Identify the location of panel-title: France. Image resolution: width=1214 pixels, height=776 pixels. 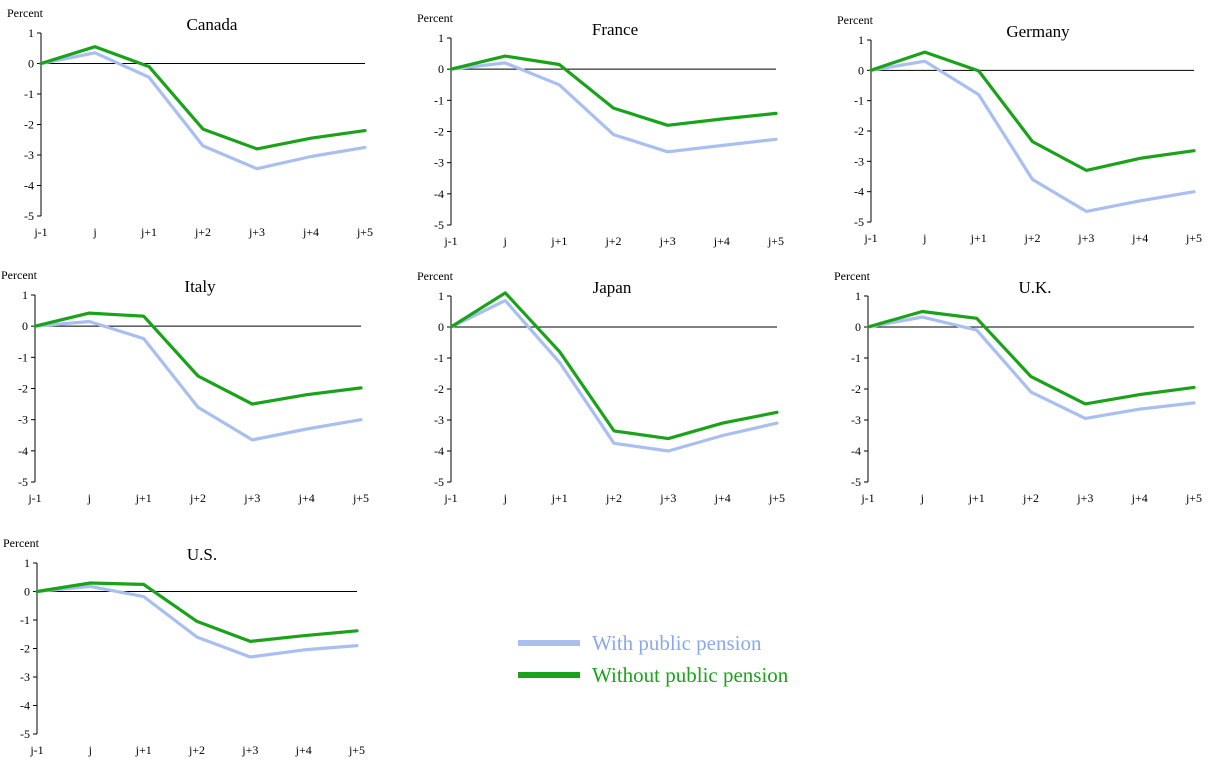
(615, 29).